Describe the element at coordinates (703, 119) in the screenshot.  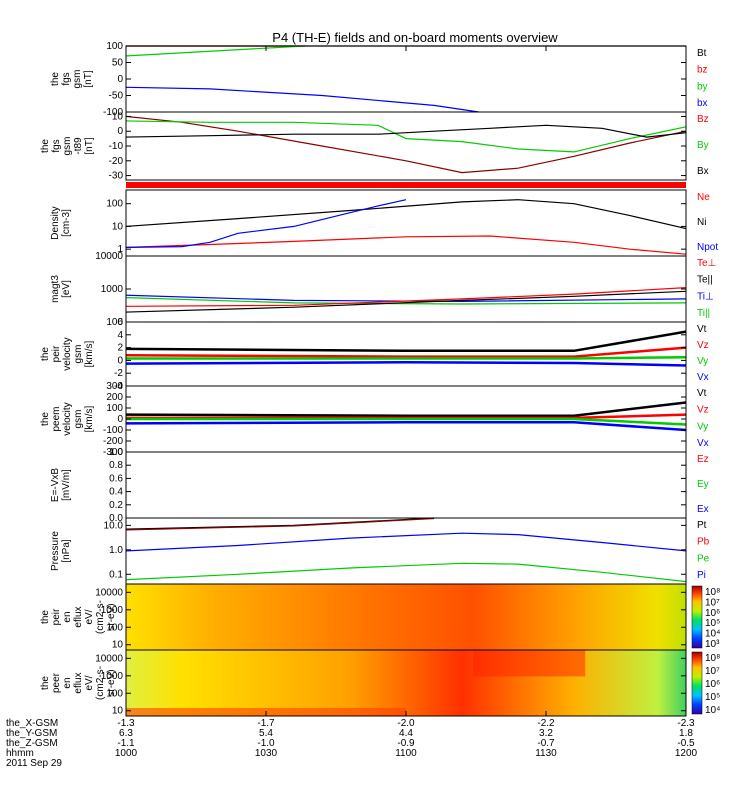
I see `legend-entry: Bz` at that location.